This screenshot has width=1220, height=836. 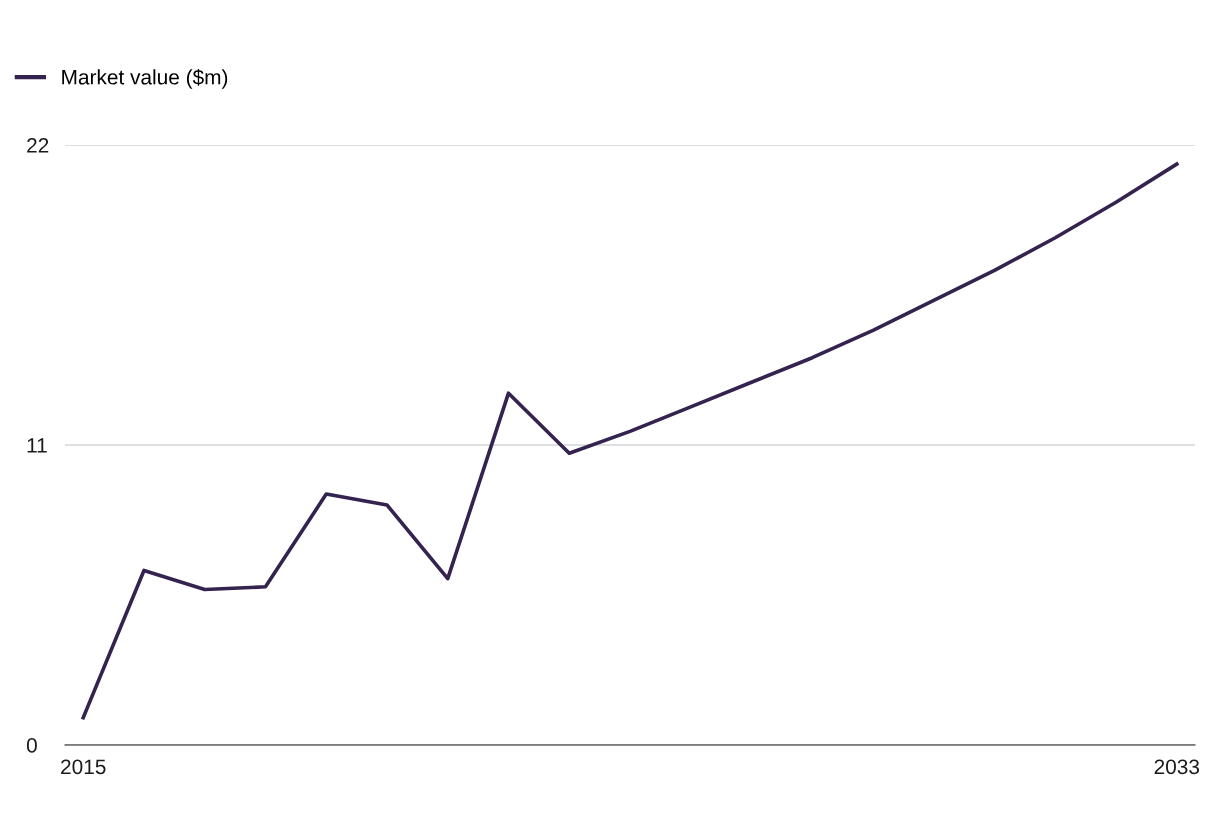 I want to click on legend-label: Market value ($m), so click(x=145, y=78).